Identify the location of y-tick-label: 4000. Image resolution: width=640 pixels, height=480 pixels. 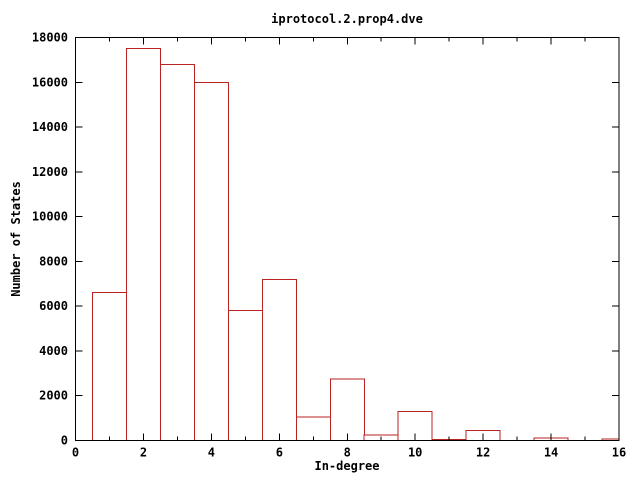
(53, 351).